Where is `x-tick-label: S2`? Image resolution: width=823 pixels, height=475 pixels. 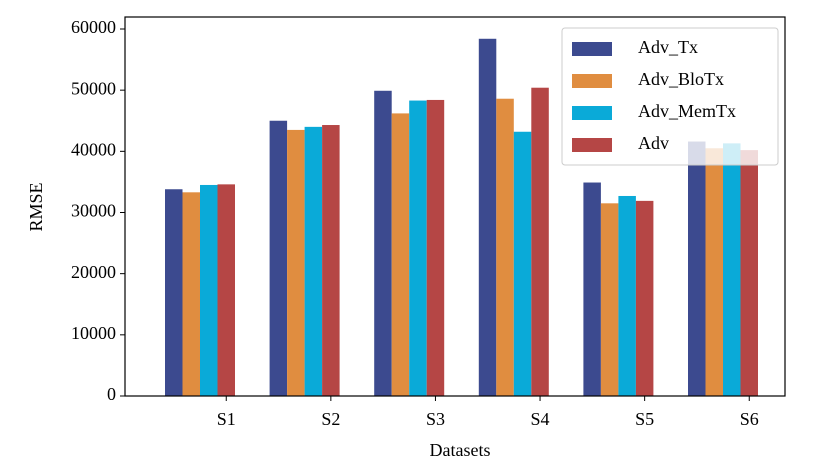 x-tick-label: S2 is located at coordinates (330, 419).